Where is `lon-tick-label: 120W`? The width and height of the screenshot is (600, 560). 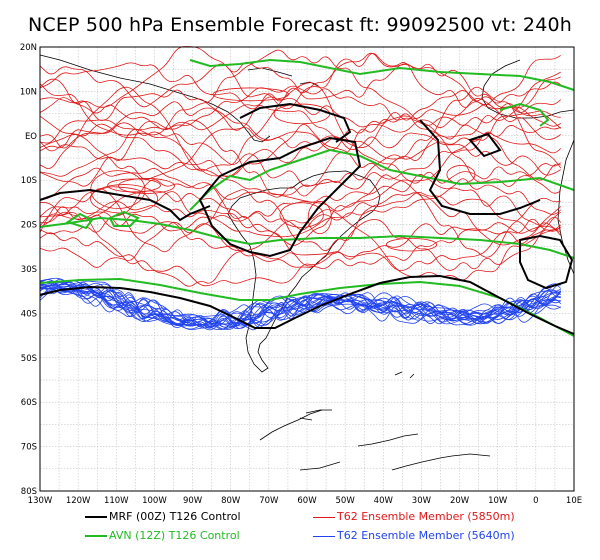 lon-tick-label: 120W is located at coordinates (78, 501).